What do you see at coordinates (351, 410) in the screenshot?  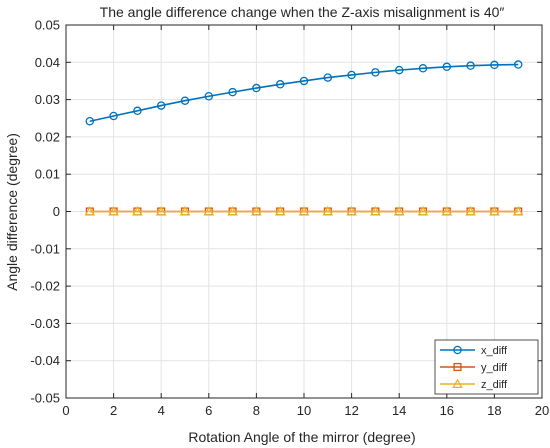 I see `x-tick-label: 12` at bounding box center [351, 410].